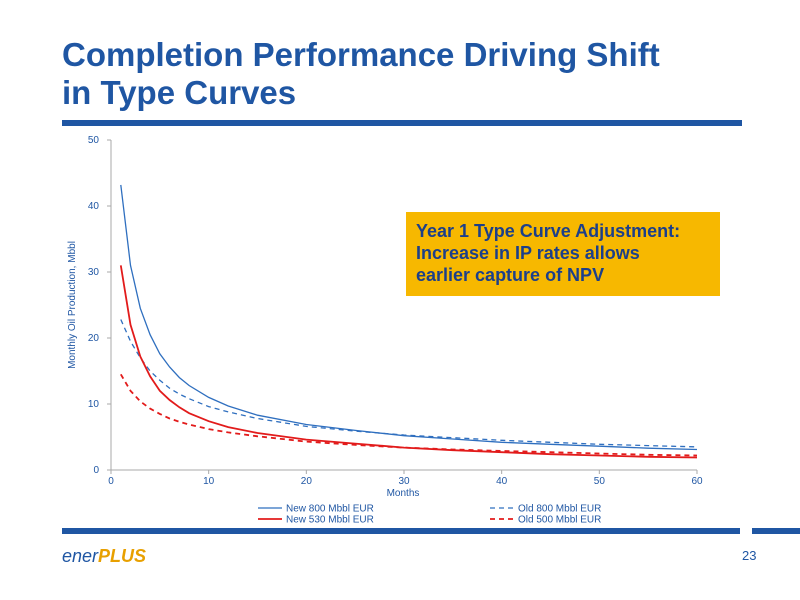 The width and height of the screenshot is (800, 600). What do you see at coordinates (528, 253) in the screenshot?
I see `callout-line-2: Increase in IP rates allows` at bounding box center [528, 253].